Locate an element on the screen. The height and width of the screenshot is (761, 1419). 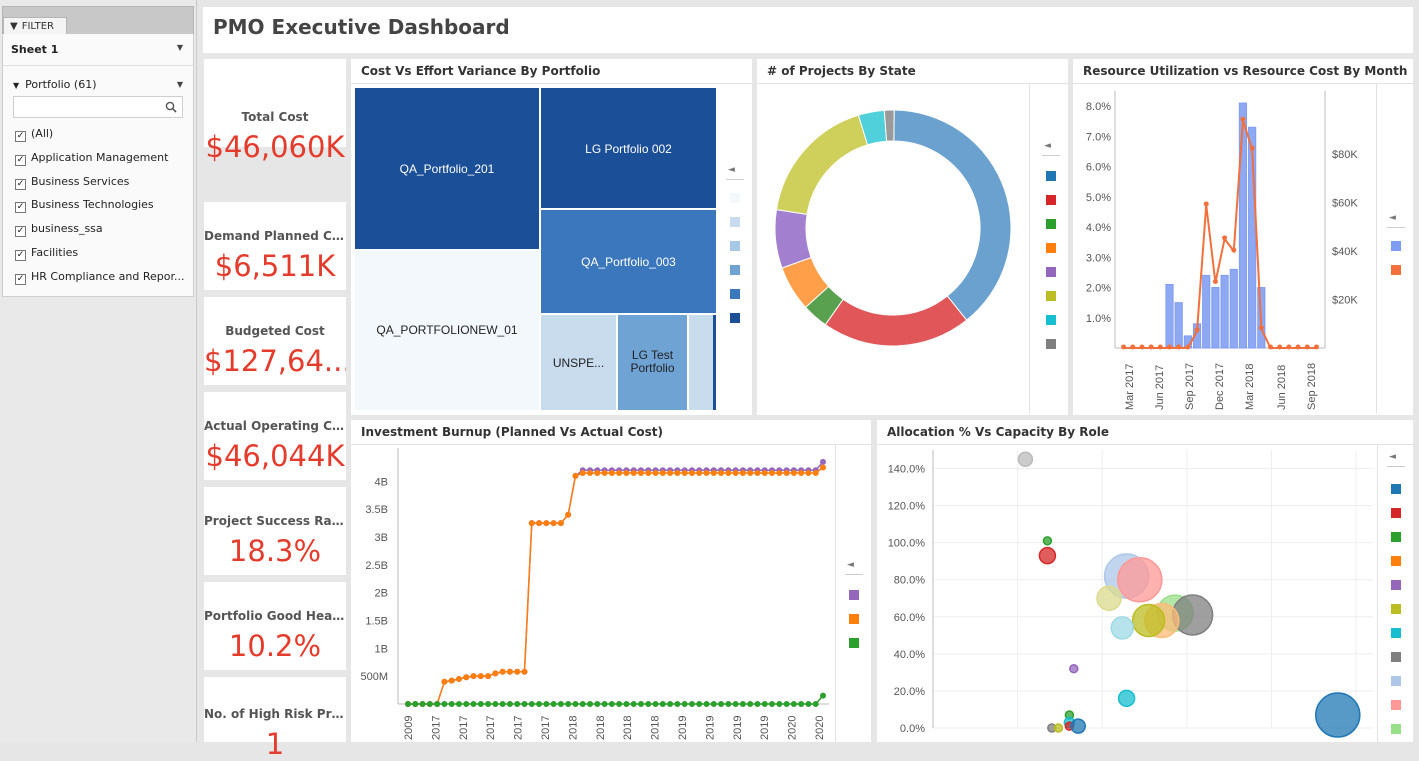
treemap-tile-qa-portfolio-201: QA_Portfolio_201 is located at coordinates (448, 169).